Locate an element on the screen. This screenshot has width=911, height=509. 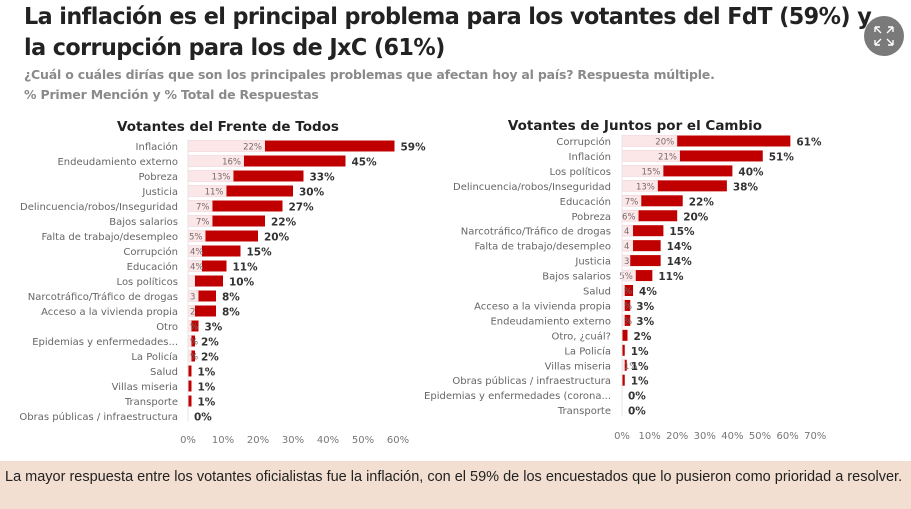
fdt-x-tick-label: 60% is located at coordinates (398, 440).